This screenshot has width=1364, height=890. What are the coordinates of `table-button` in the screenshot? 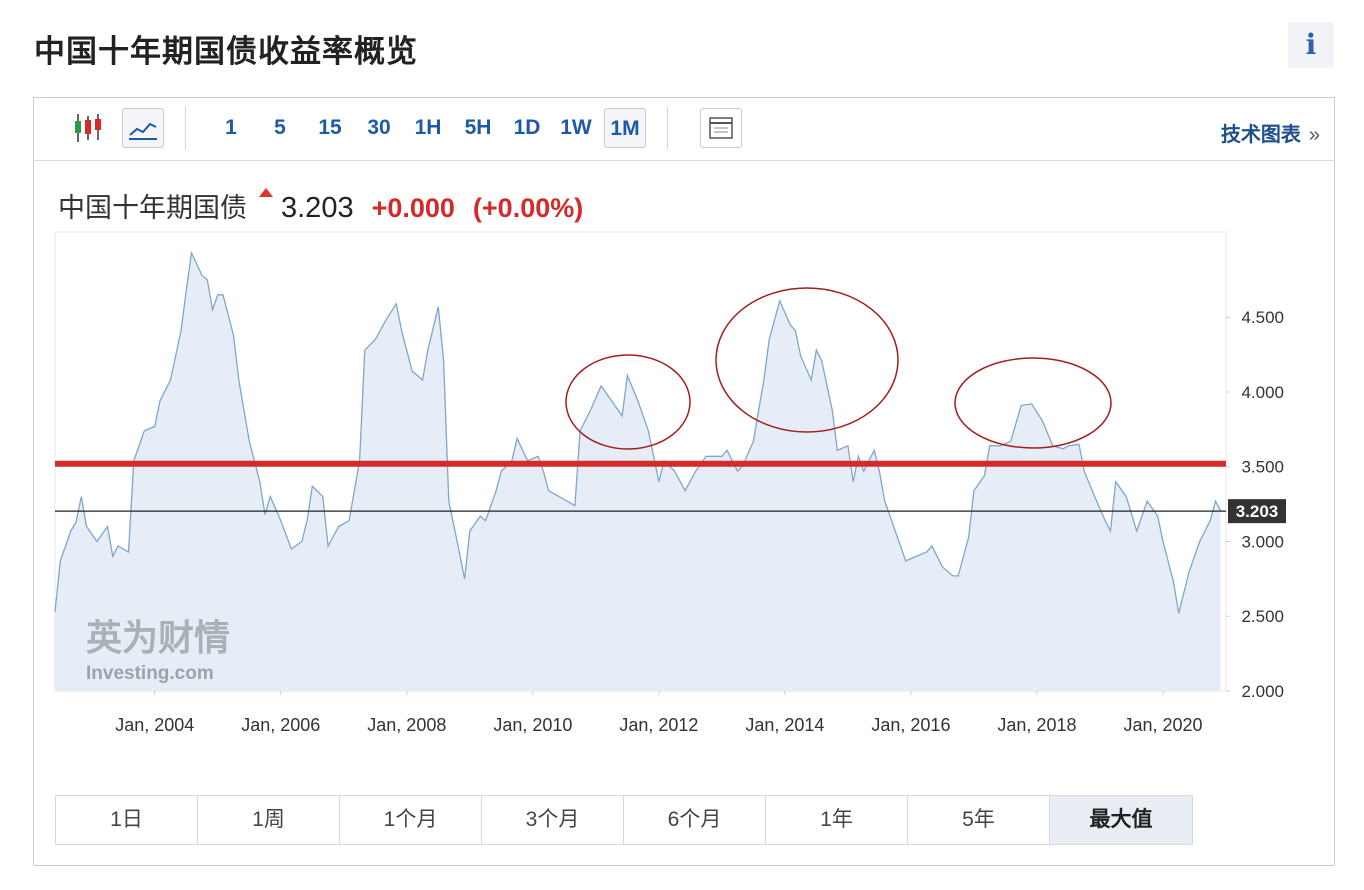 It's located at (721, 128).